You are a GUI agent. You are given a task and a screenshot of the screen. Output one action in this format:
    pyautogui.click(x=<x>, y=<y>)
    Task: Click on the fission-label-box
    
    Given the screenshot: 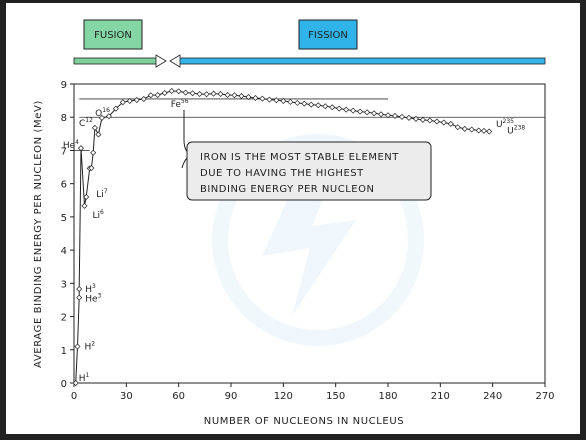 What is the action you would take?
    pyautogui.click(x=328, y=34)
    